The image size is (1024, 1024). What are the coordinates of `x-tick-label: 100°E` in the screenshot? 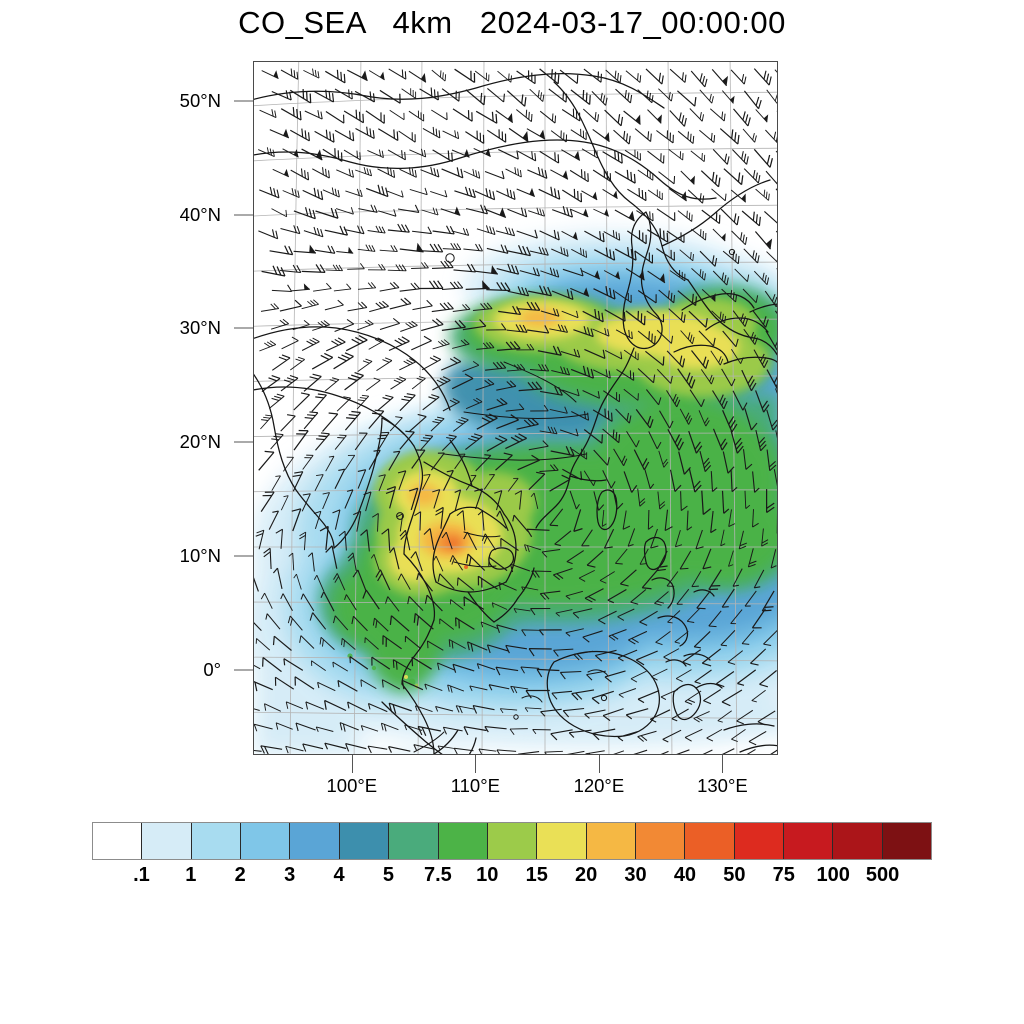 It's located at (352, 785).